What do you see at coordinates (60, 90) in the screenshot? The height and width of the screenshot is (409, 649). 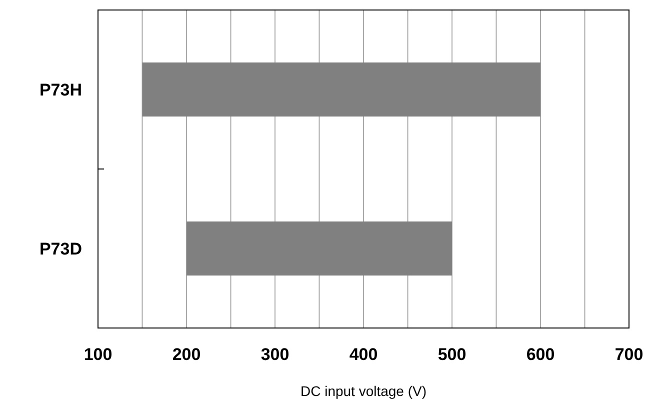 I see `y-tick-label: P73H` at bounding box center [60, 90].